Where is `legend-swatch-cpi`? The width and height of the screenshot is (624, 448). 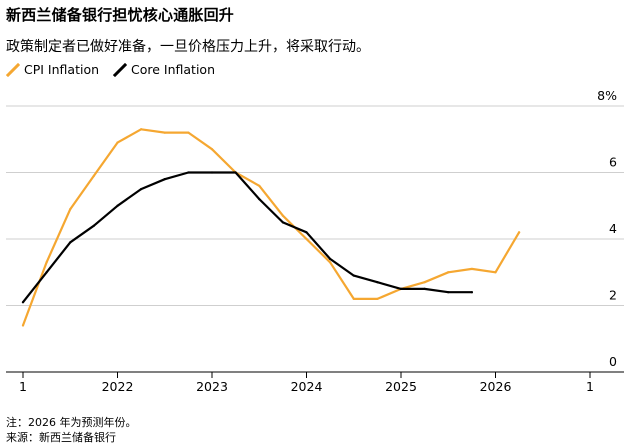
legend-swatch-cpi is located at coordinates (13, 69).